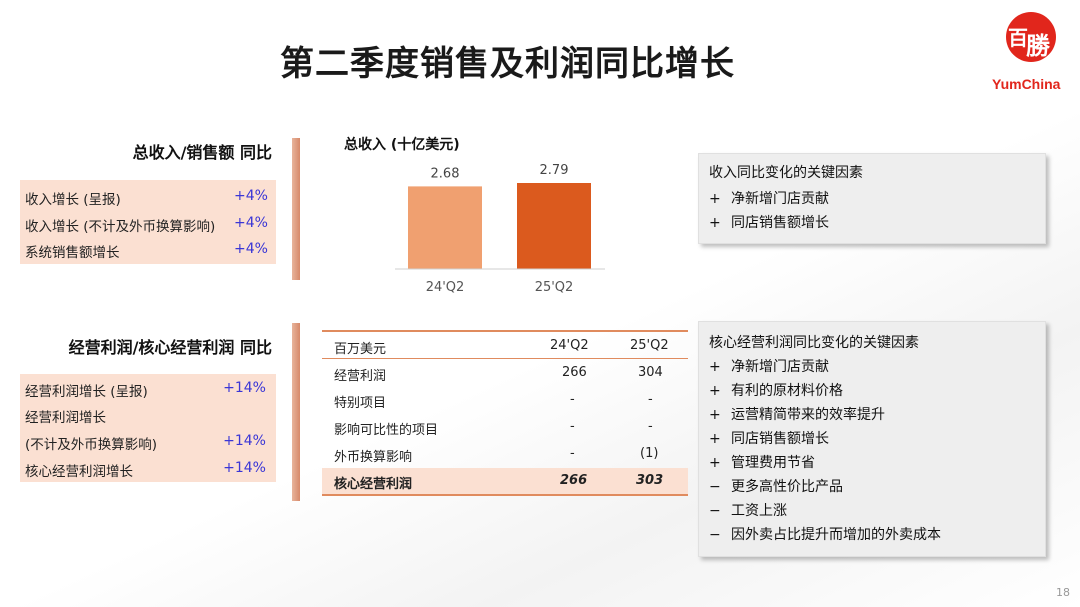  Describe the element at coordinates (650, 480) in the screenshot. I see `table-total-value: 303` at that location.